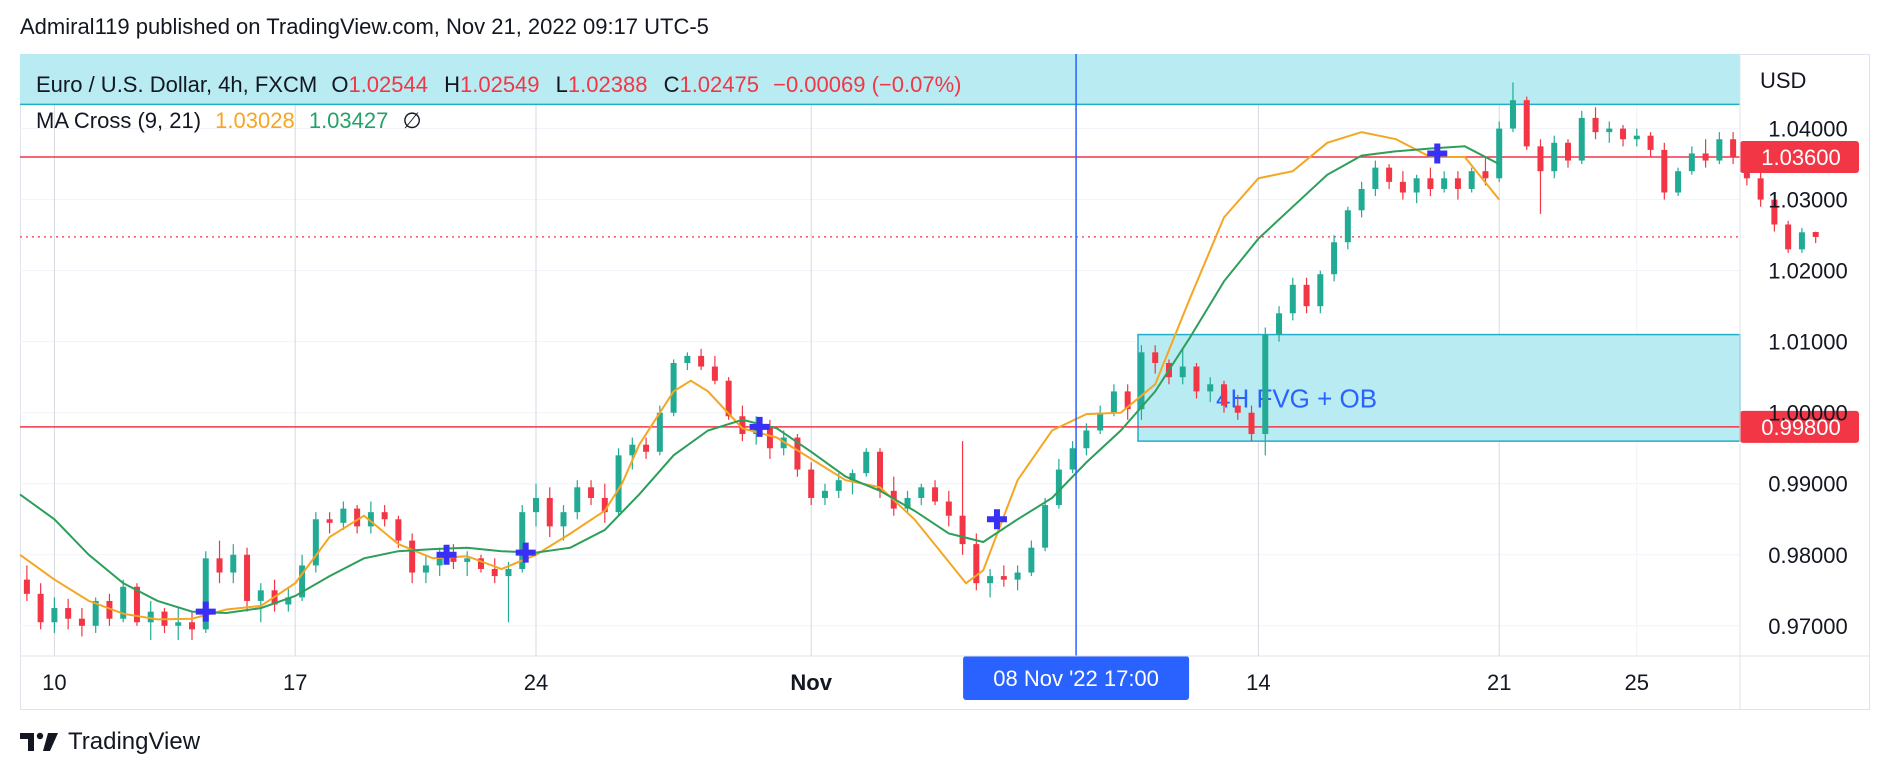  I want to click on tradingview-logo: TradingView, so click(110, 742).